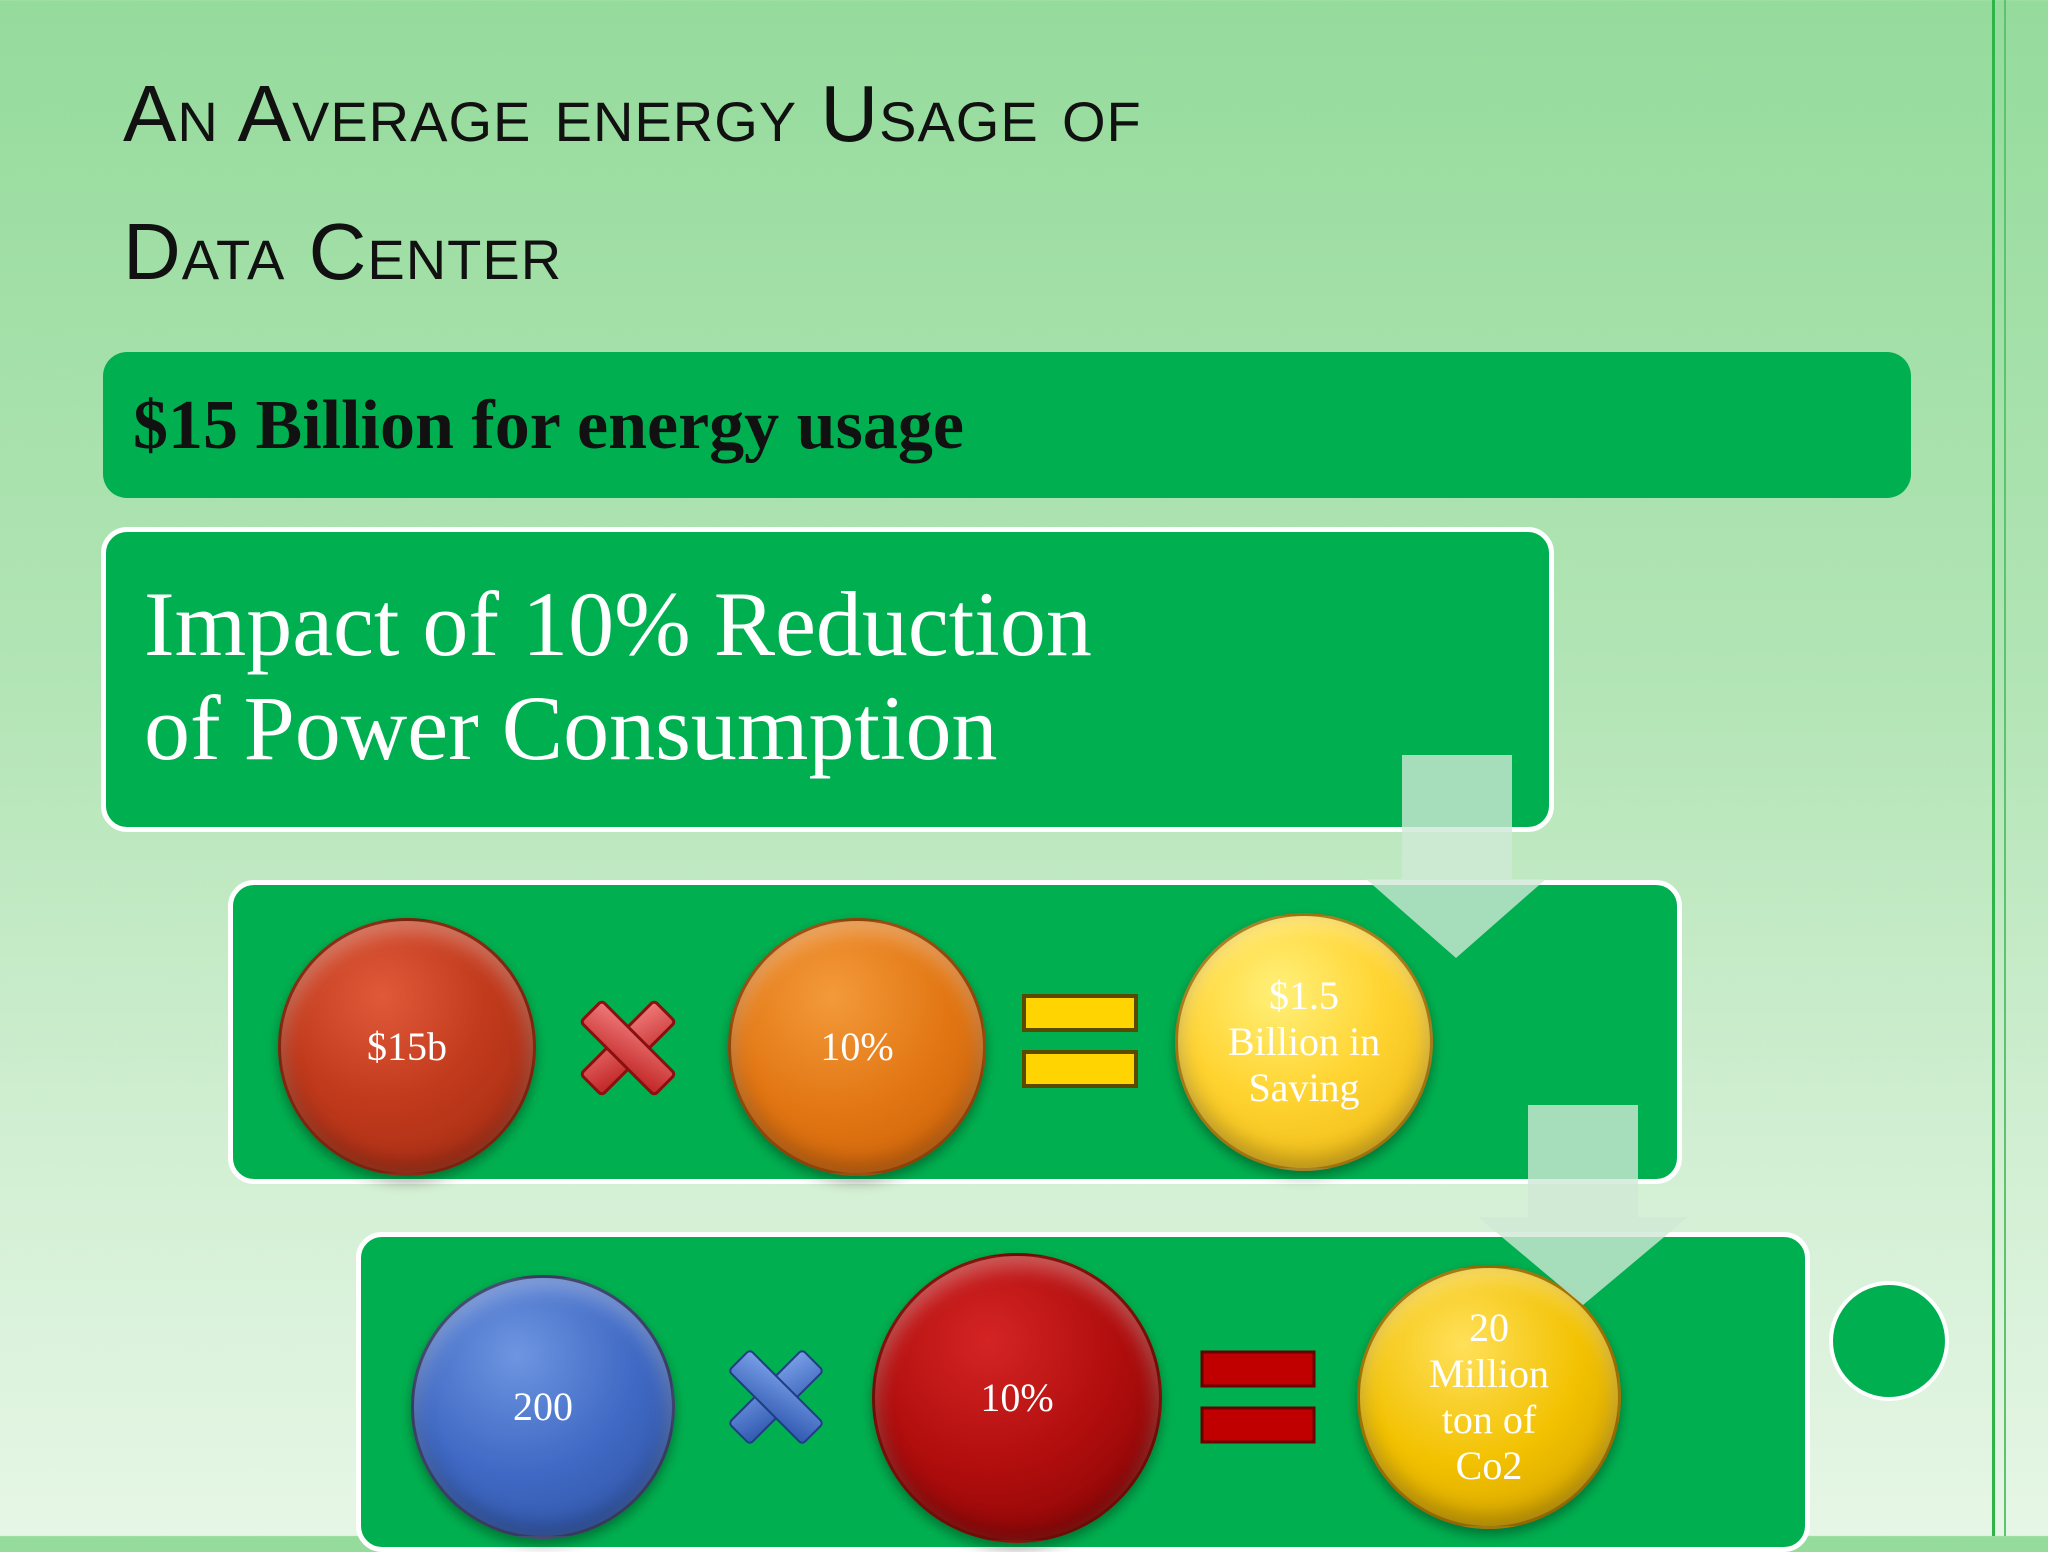  Describe the element at coordinates (1993, 768) in the screenshot. I see `right-edge-line` at that location.